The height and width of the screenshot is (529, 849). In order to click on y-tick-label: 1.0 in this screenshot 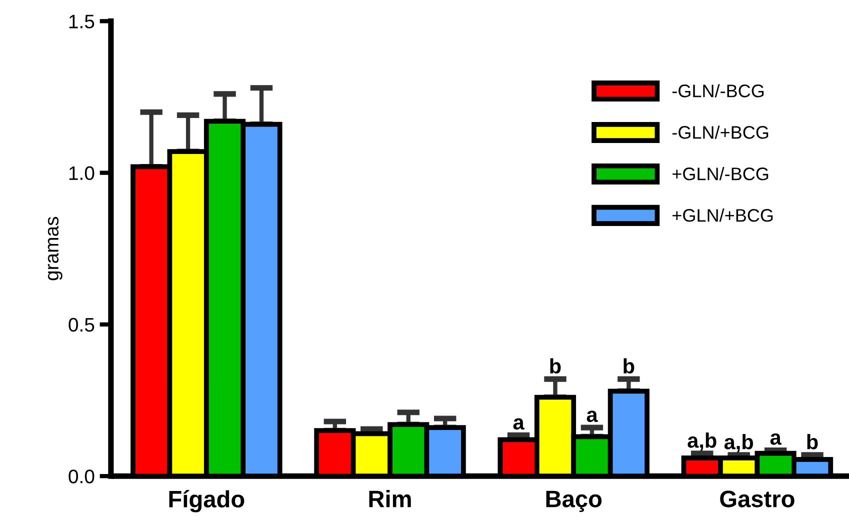, I will do `click(81, 173)`.